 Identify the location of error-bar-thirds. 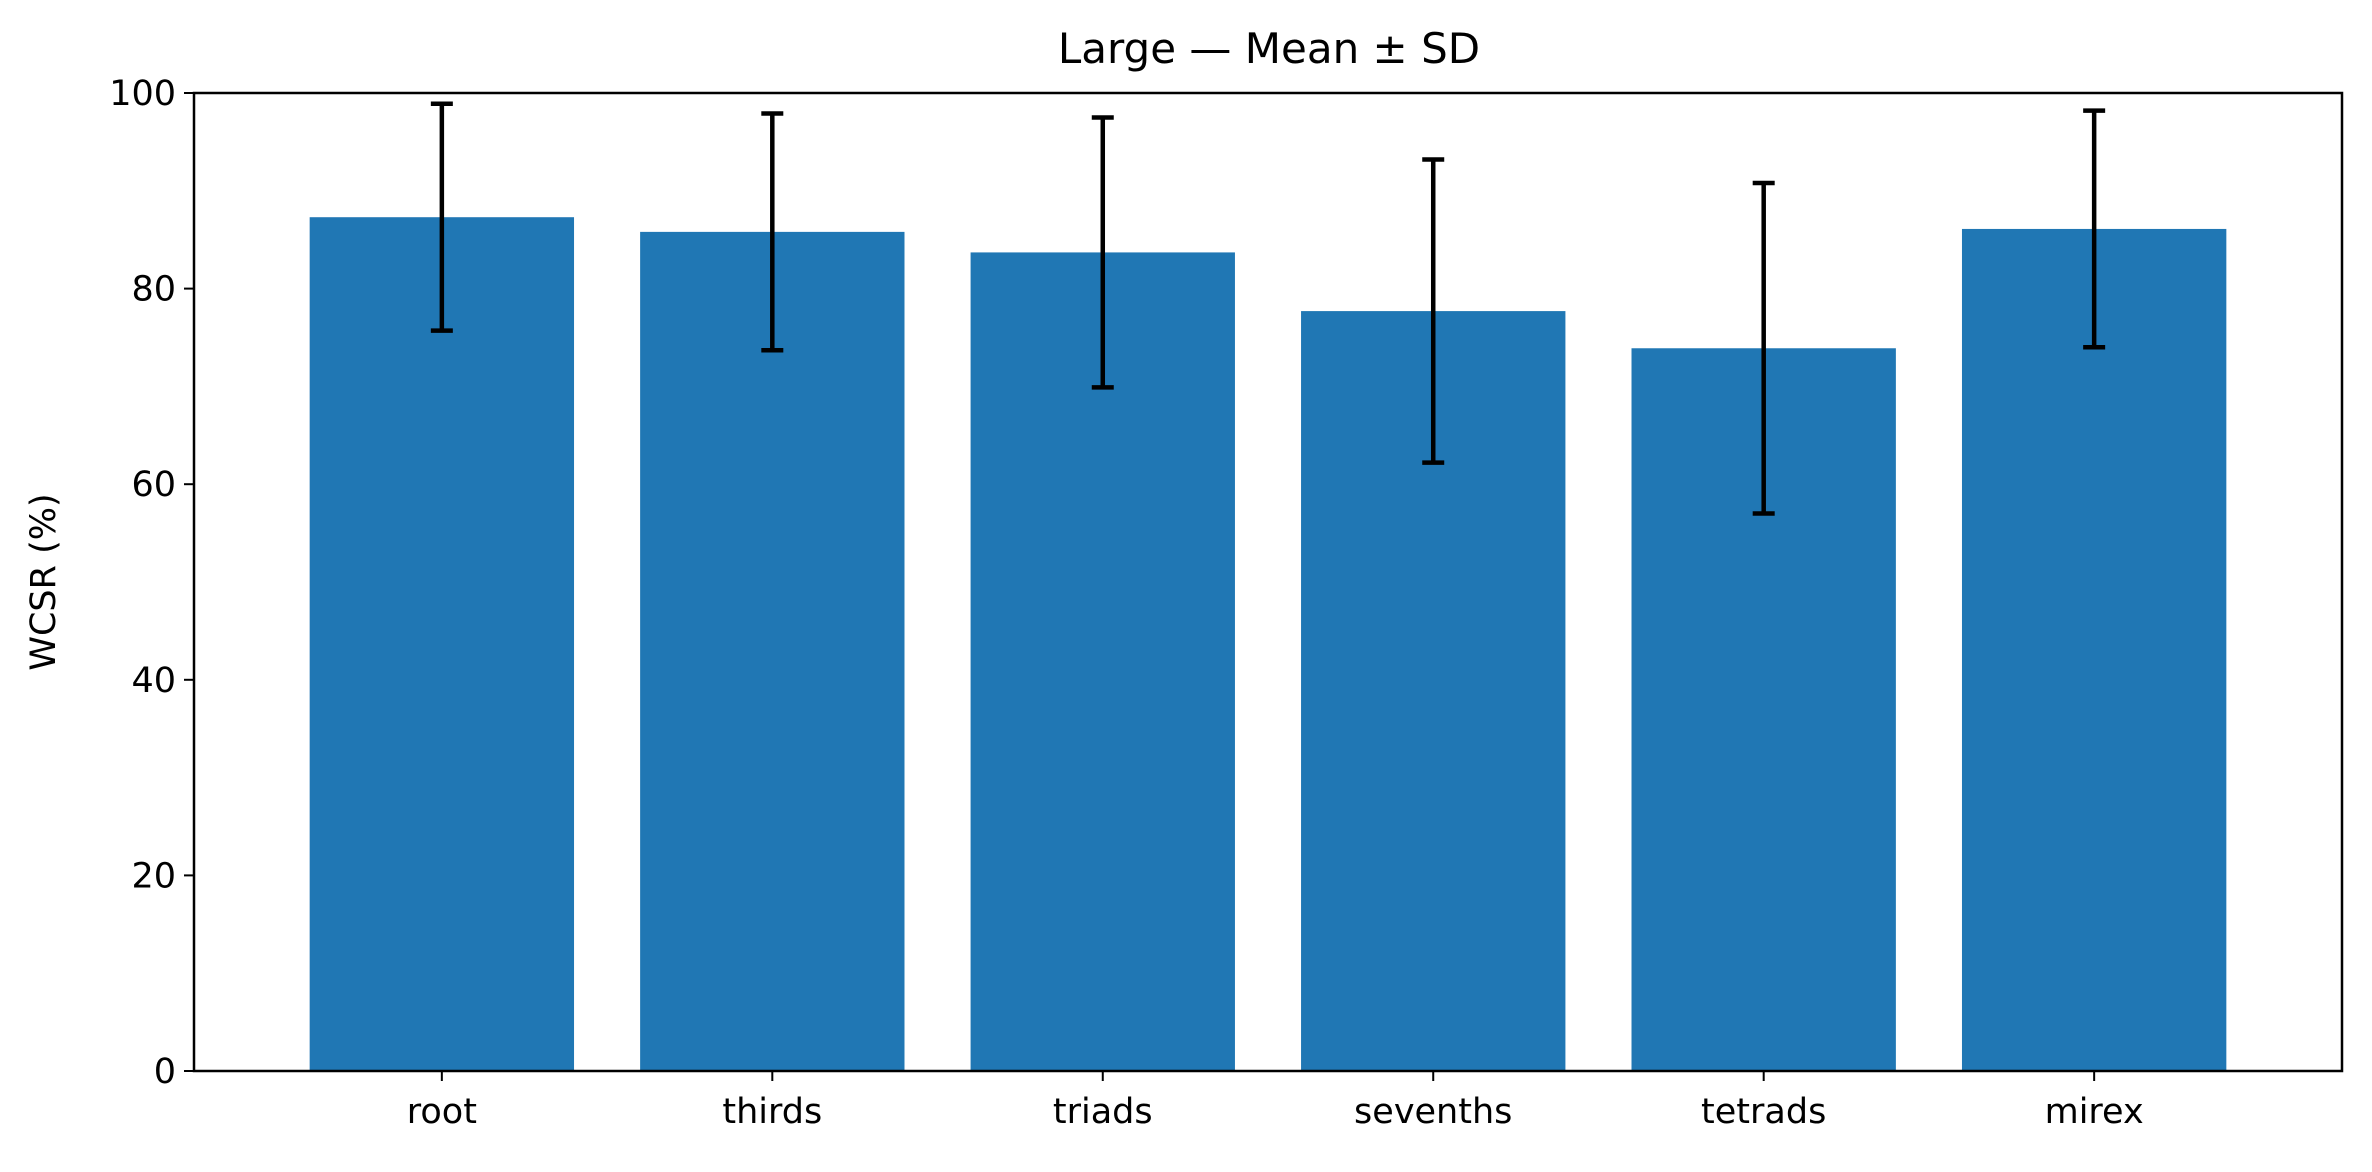
(772, 232).